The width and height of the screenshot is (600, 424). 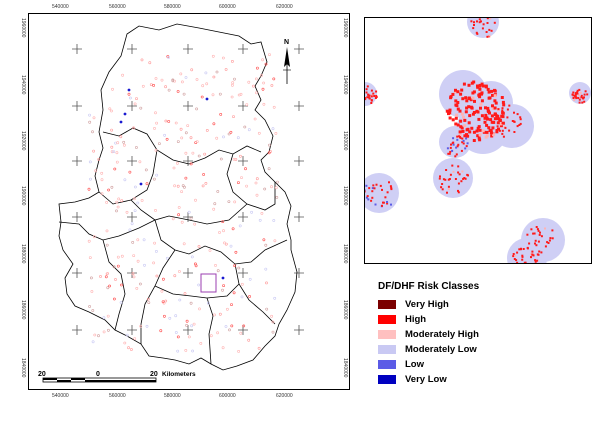 What do you see at coordinates (387, 349) in the screenshot?
I see `legend-swatch` at bounding box center [387, 349].